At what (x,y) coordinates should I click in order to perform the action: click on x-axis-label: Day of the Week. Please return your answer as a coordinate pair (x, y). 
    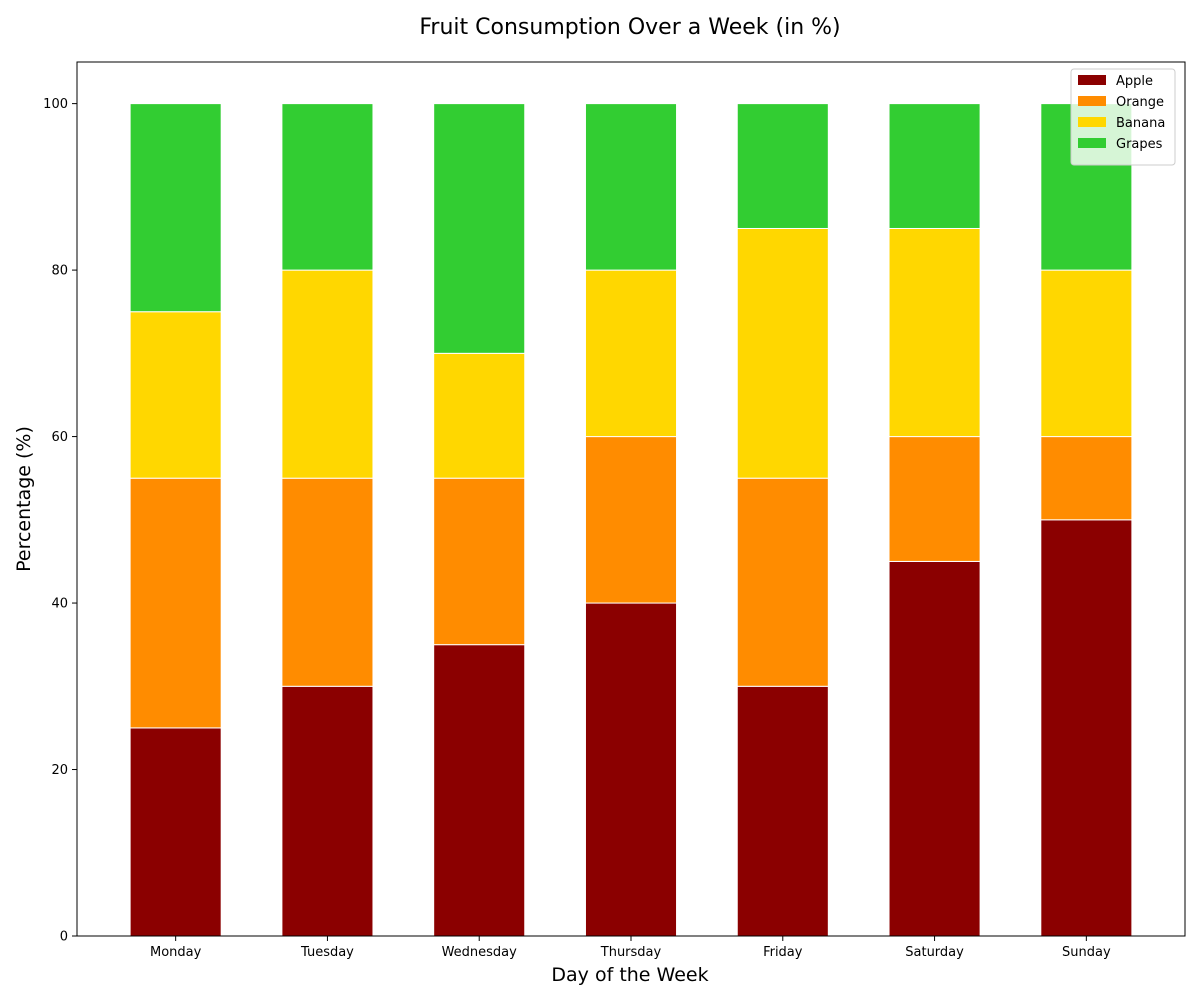
    Looking at the image, I should click on (629, 975).